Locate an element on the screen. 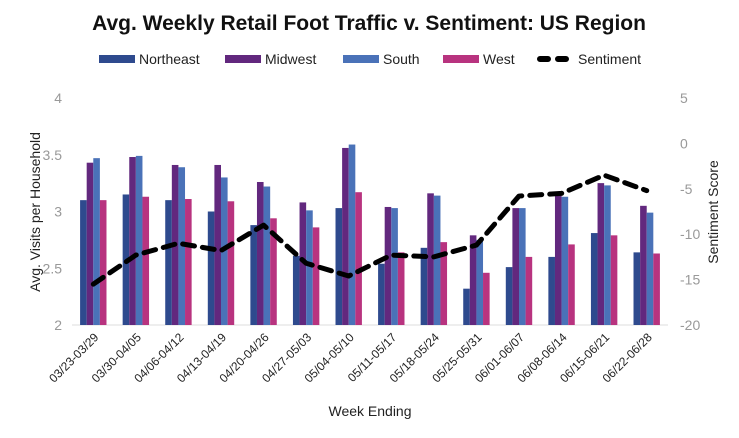  y-axis-right-label: Sentiment Score is located at coordinates (713, 212).